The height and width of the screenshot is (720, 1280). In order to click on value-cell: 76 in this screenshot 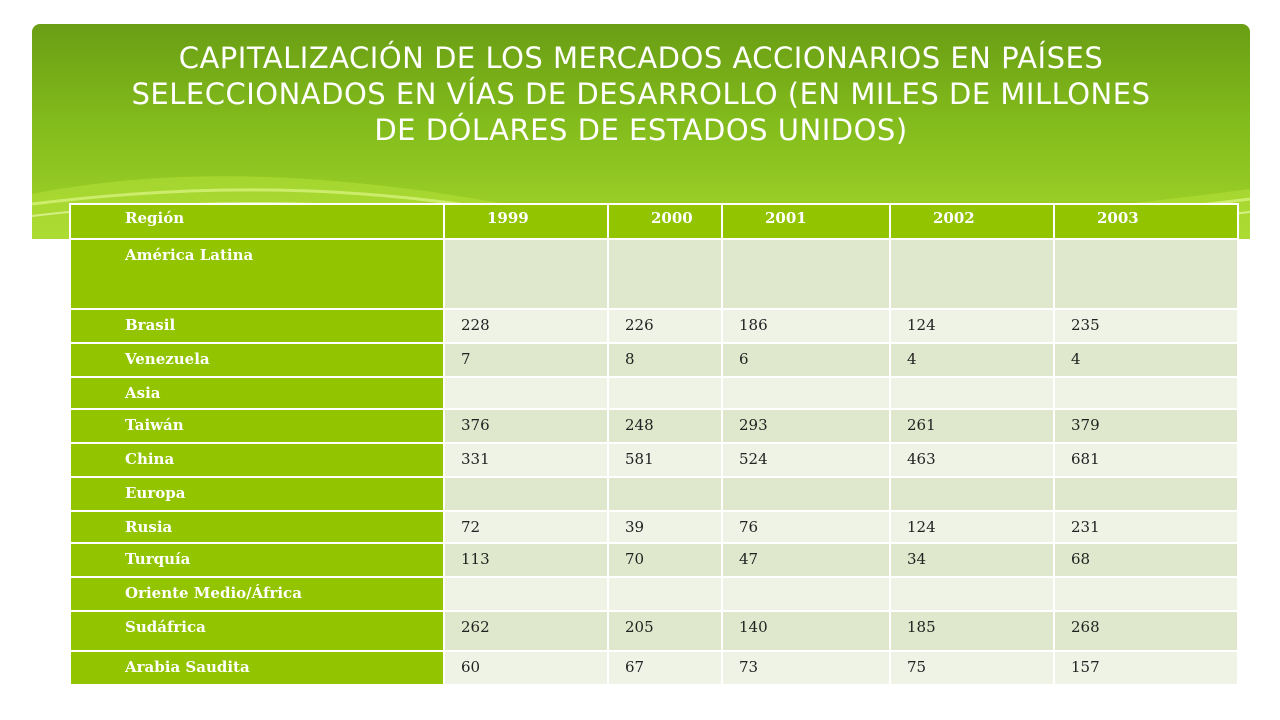, I will do `click(806, 527)`.